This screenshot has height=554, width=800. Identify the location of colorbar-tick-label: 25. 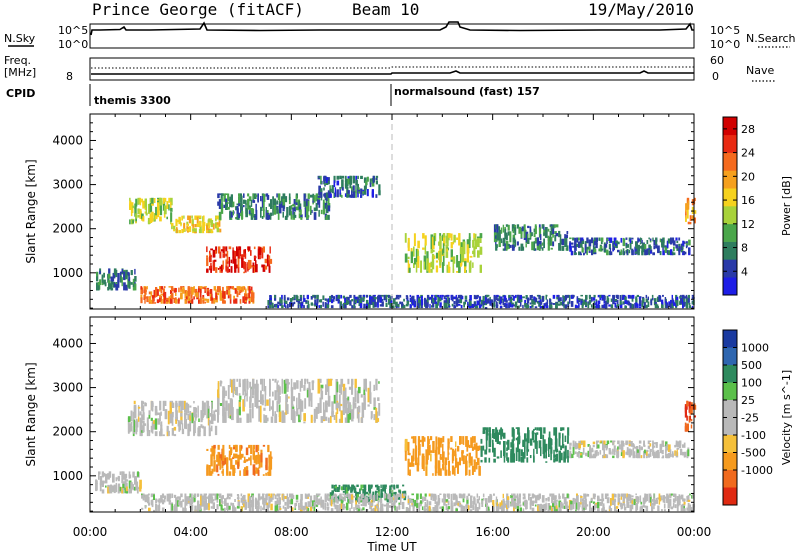
(748, 400).